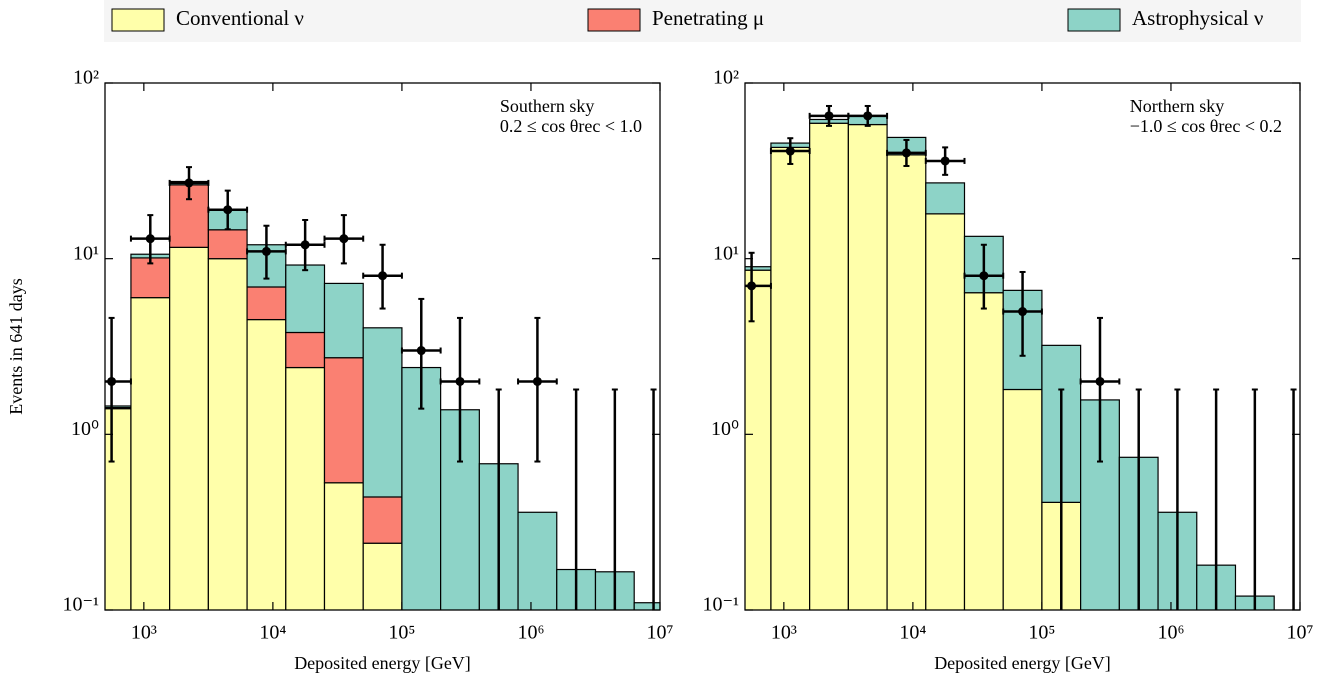 The height and width of the screenshot is (681, 1337). What do you see at coordinates (1177, 106) in the screenshot?
I see `annotation: Northern sky` at bounding box center [1177, 106].